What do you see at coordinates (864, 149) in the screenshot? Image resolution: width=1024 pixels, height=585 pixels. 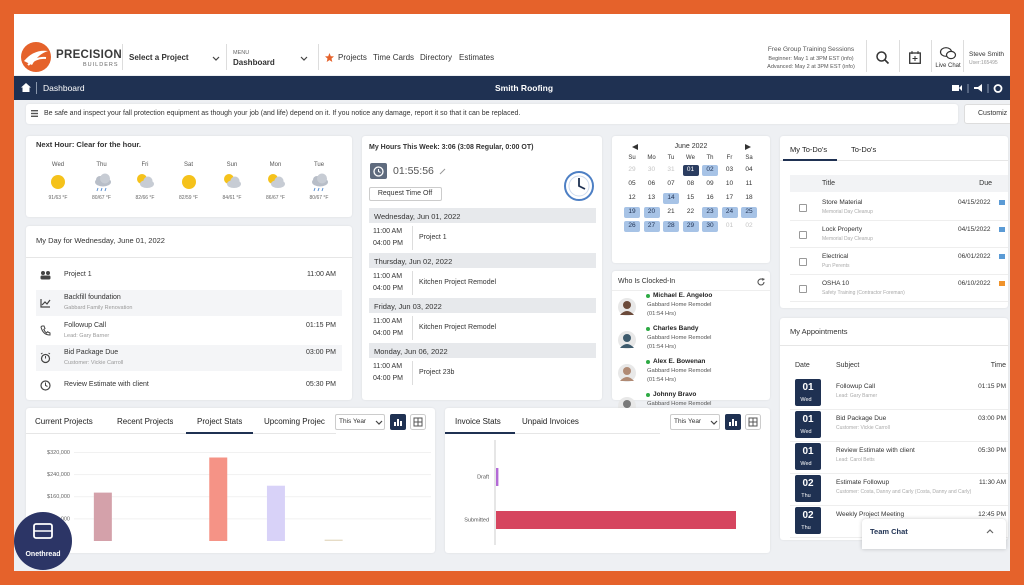 I see `todo-tab: To-Do's` at bounding box center [864, 149].